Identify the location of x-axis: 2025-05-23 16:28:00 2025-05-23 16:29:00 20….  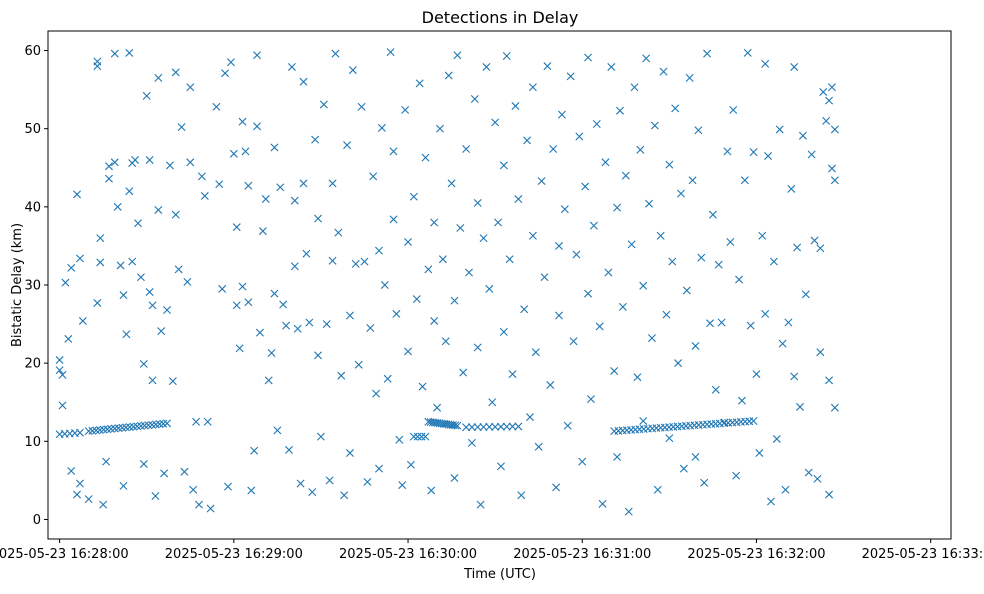
(492, 550).